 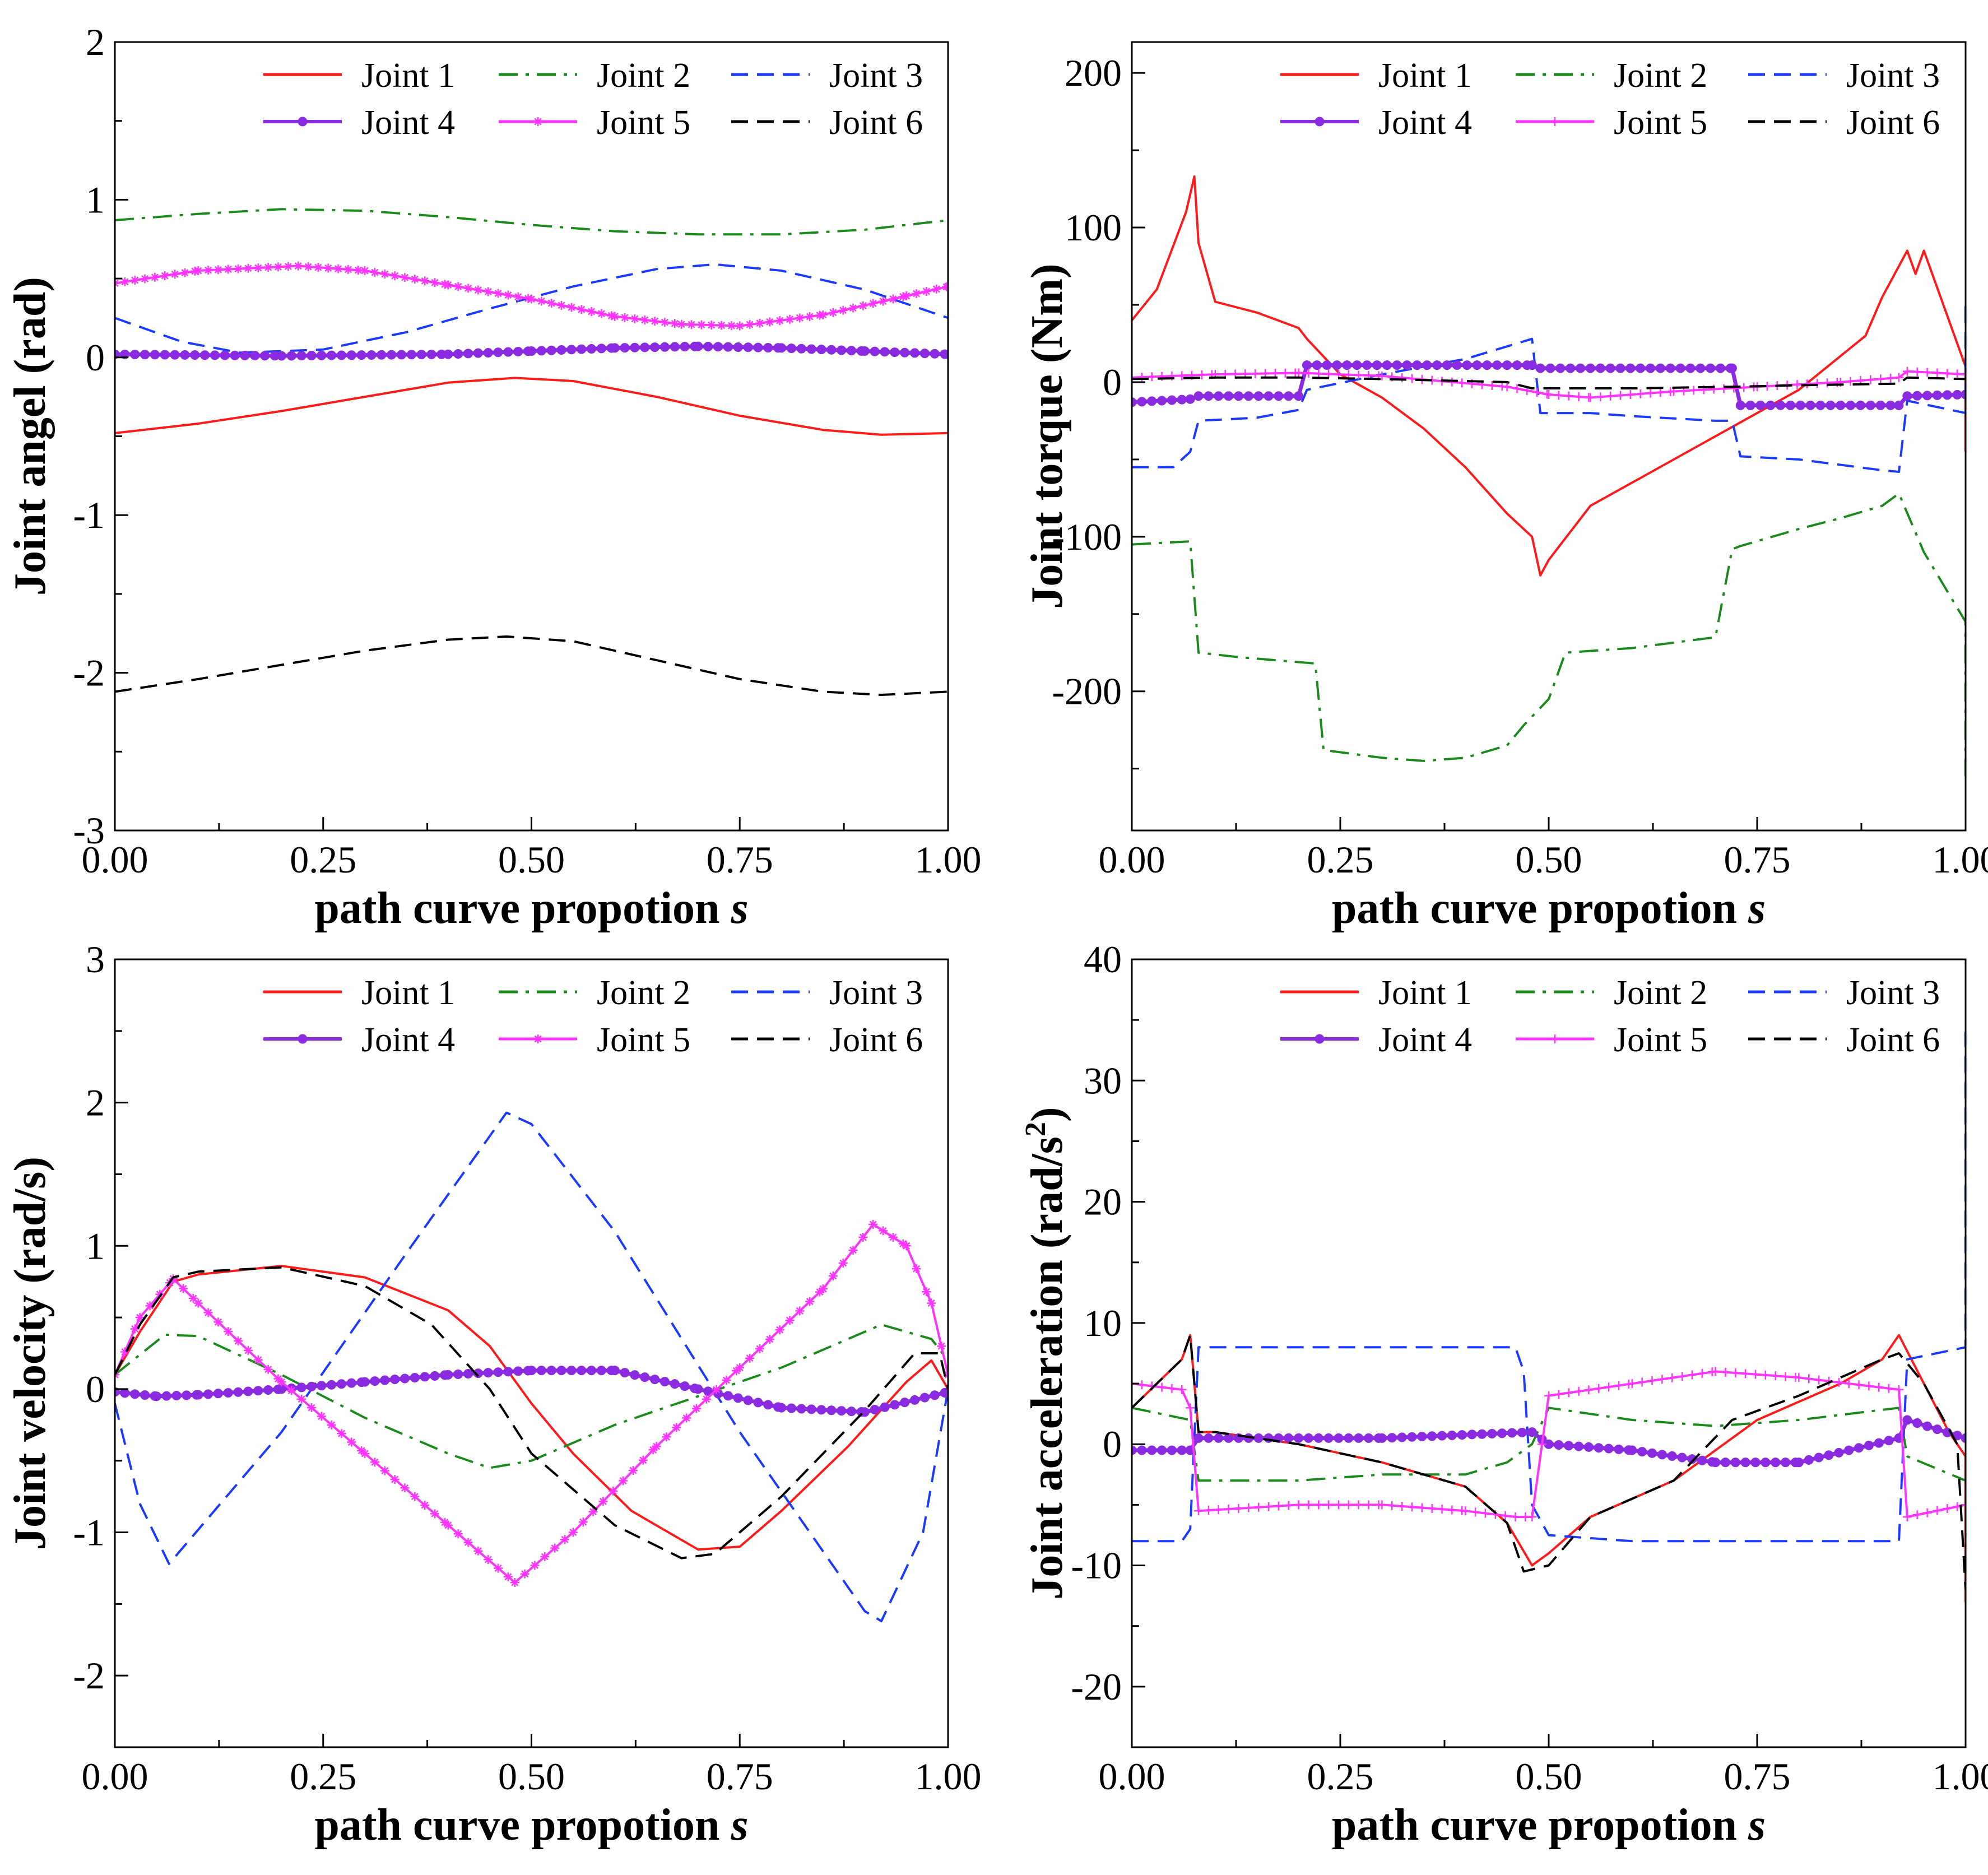 I want to click on angle-x-axis-label-var: s, so click(x=739, y=908).